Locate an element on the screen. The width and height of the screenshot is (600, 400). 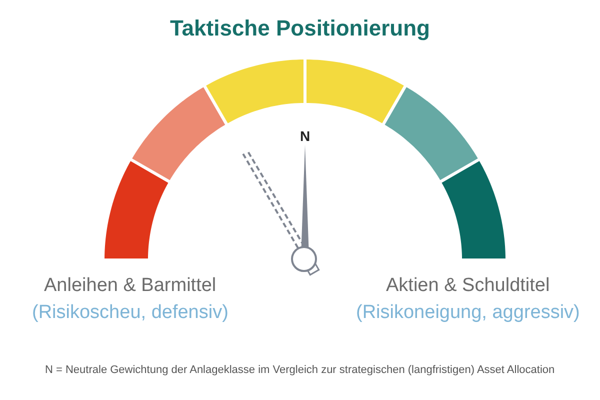
text: (Risikoneigung, aggressiv) is located at coordinates (468, 312).